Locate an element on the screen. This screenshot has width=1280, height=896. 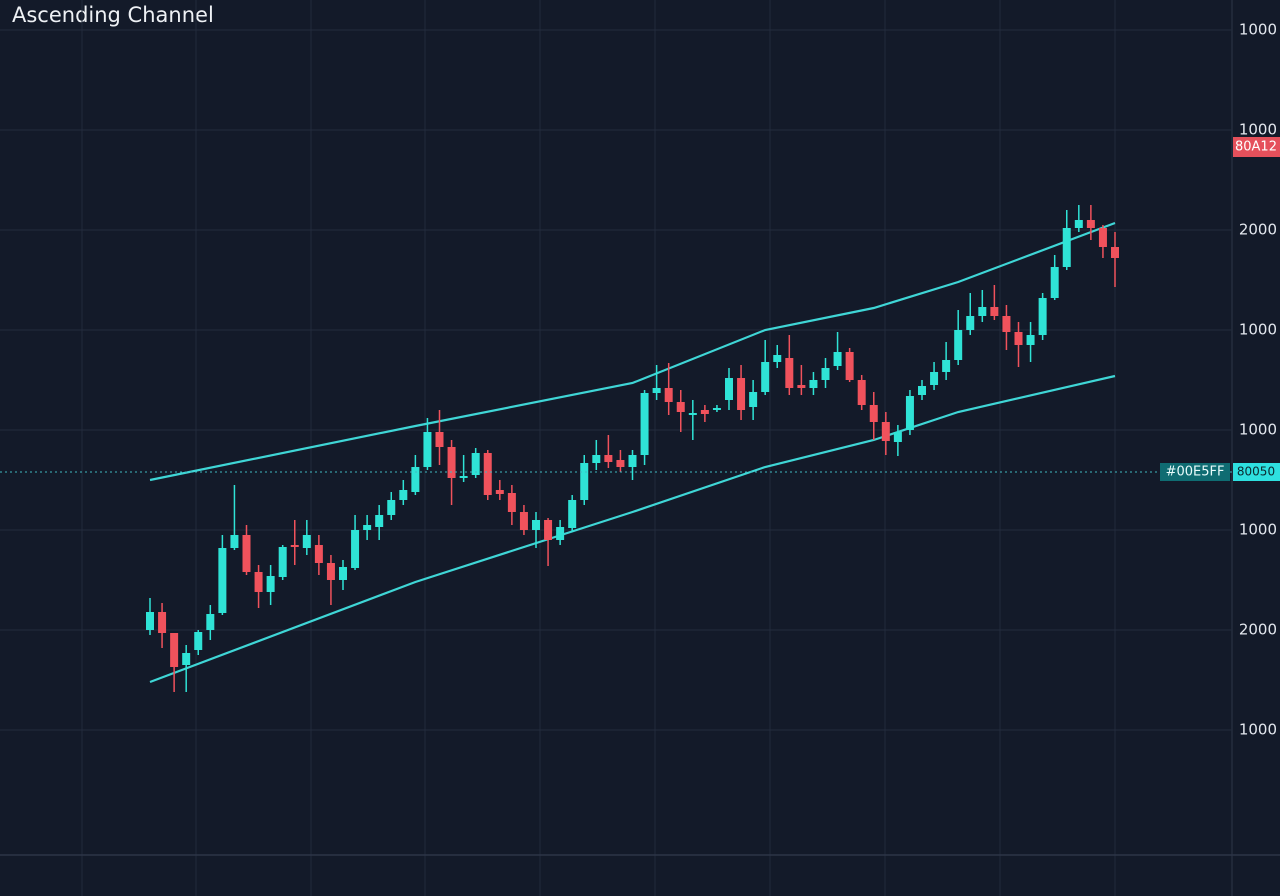
price-axis-badge is located at coordinates (1256, 472).